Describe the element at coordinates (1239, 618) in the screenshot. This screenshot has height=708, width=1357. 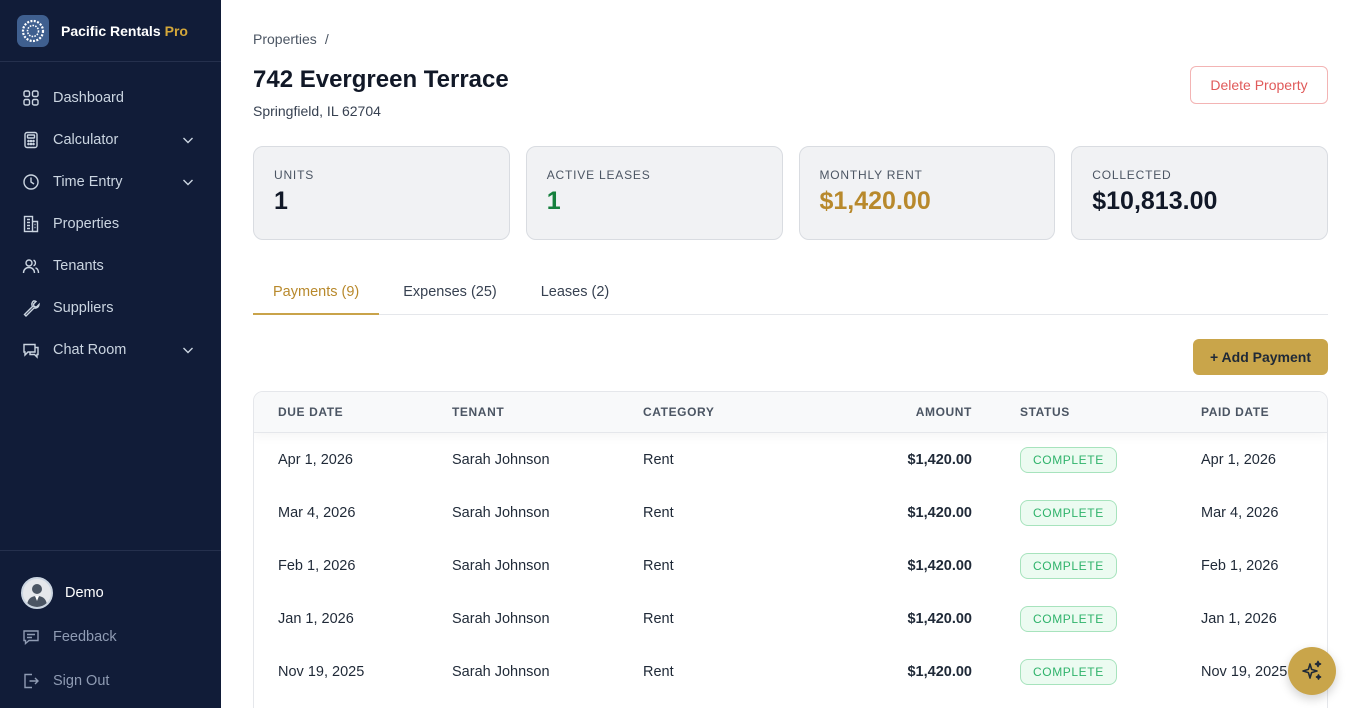
I see `cell-paid-date: Jan 1, 2026` at that location.